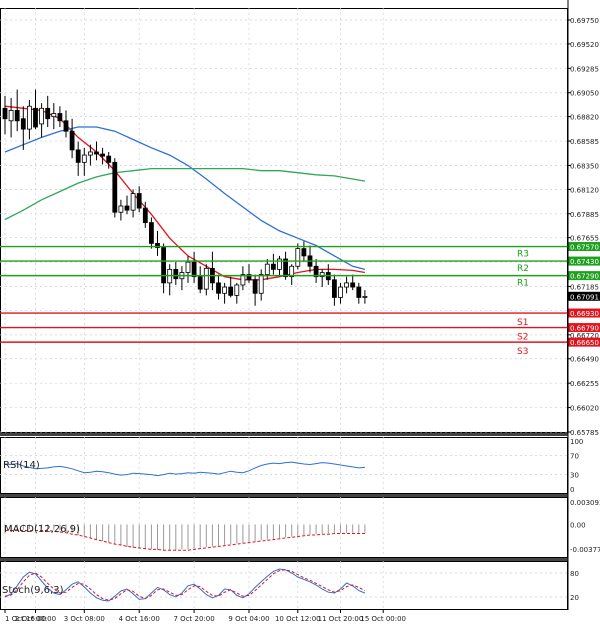  What do you see at coordinates (523, 269) in the screenshot?
I see `level-name-r2: R2` at bounding box center [523, 269].